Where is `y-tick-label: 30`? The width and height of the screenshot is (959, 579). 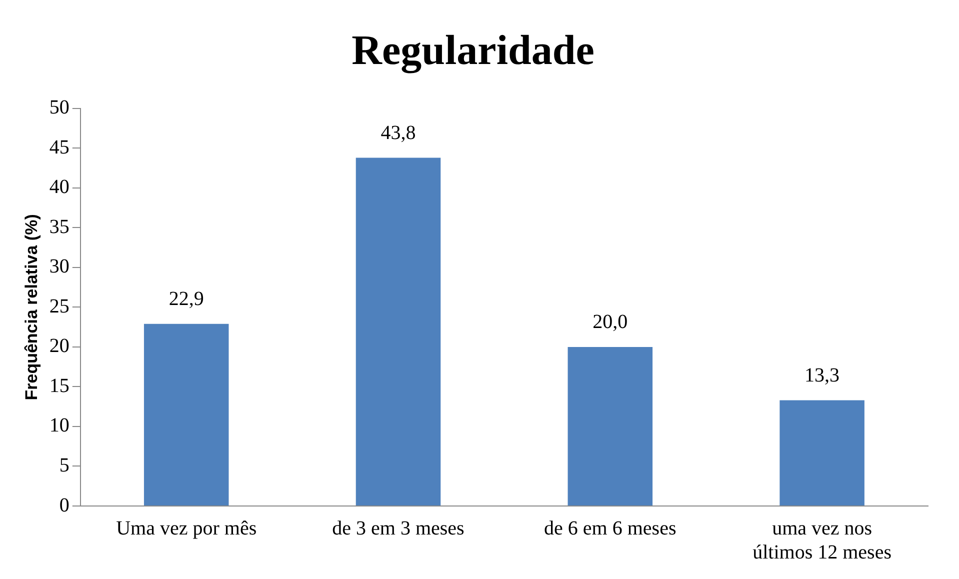
y-tick-label: 30 is located at coordinates (59, 267).